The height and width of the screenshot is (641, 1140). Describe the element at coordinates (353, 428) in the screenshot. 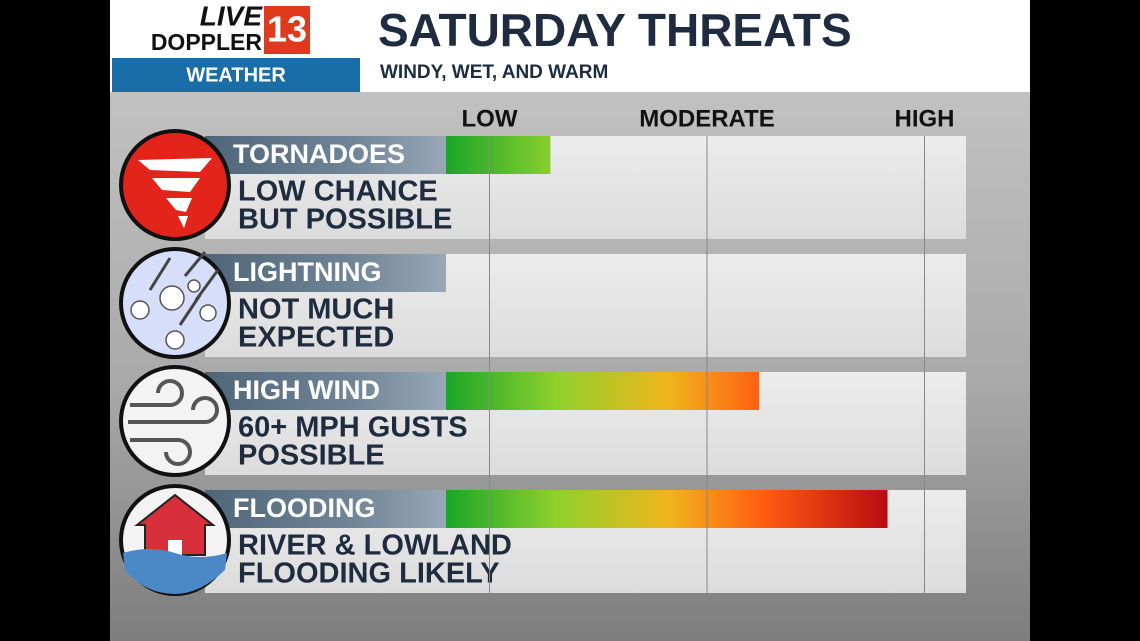

I see `threat-description: 60+ MPH GUSTS` at that location.